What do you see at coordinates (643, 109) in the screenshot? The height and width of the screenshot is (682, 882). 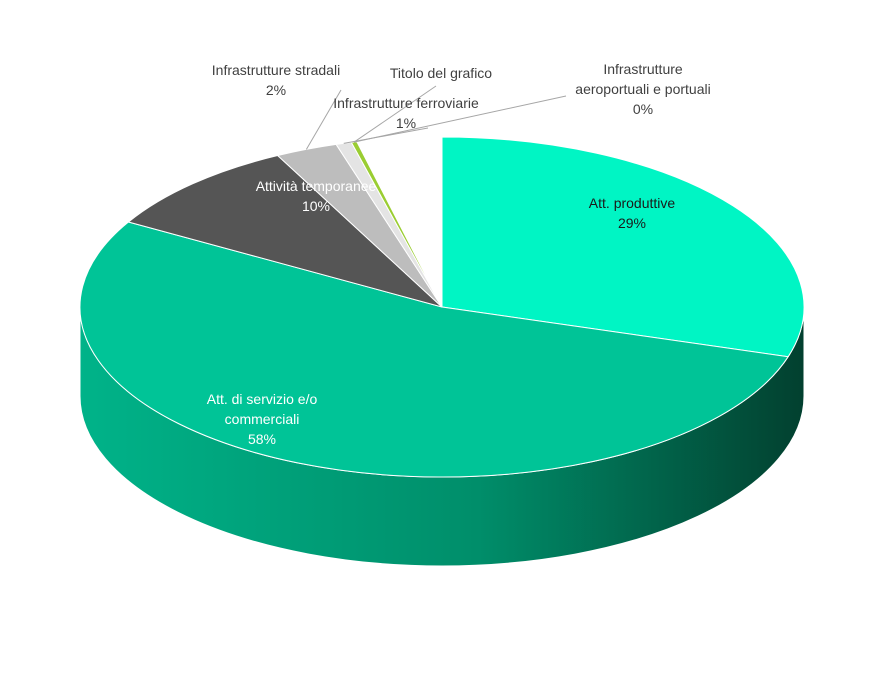 I see `slice-label-infr-aeroportuali-value: 0%` at bounding box center [643, 109].